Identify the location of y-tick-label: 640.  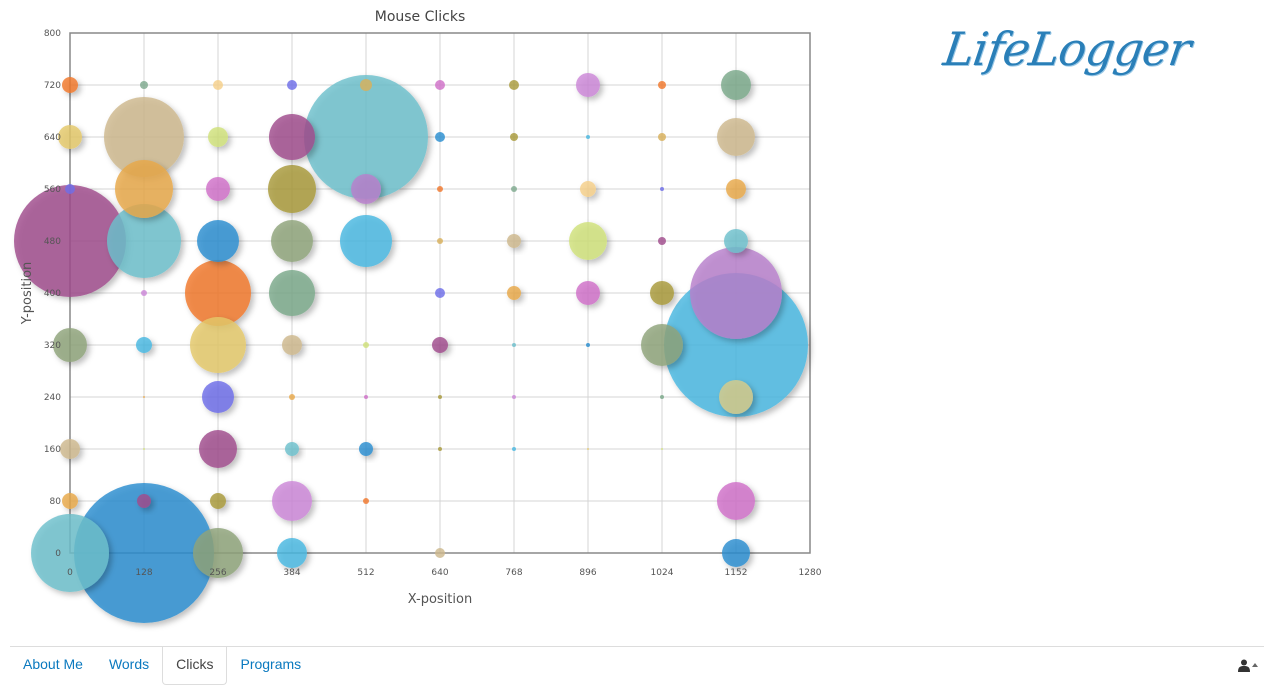
(52, 138).